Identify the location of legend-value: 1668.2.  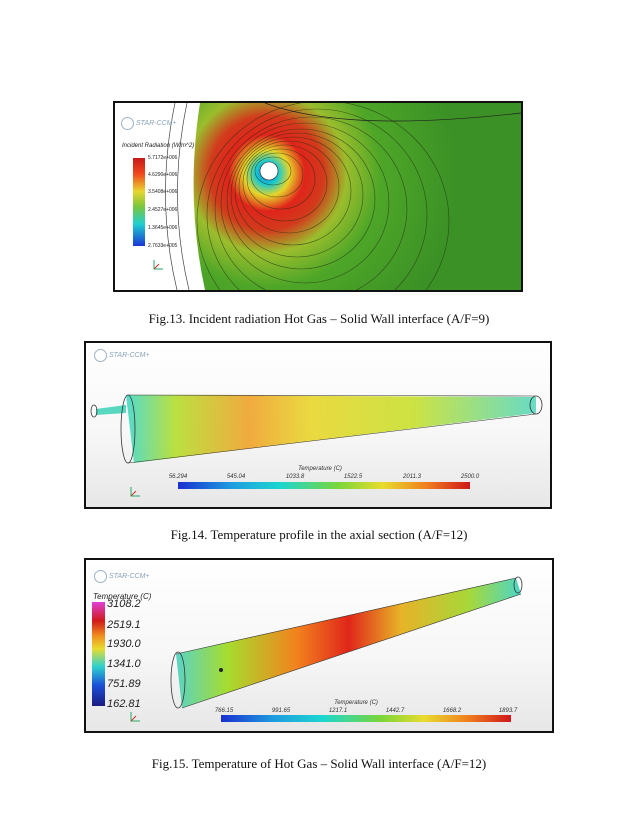
(452, 711).